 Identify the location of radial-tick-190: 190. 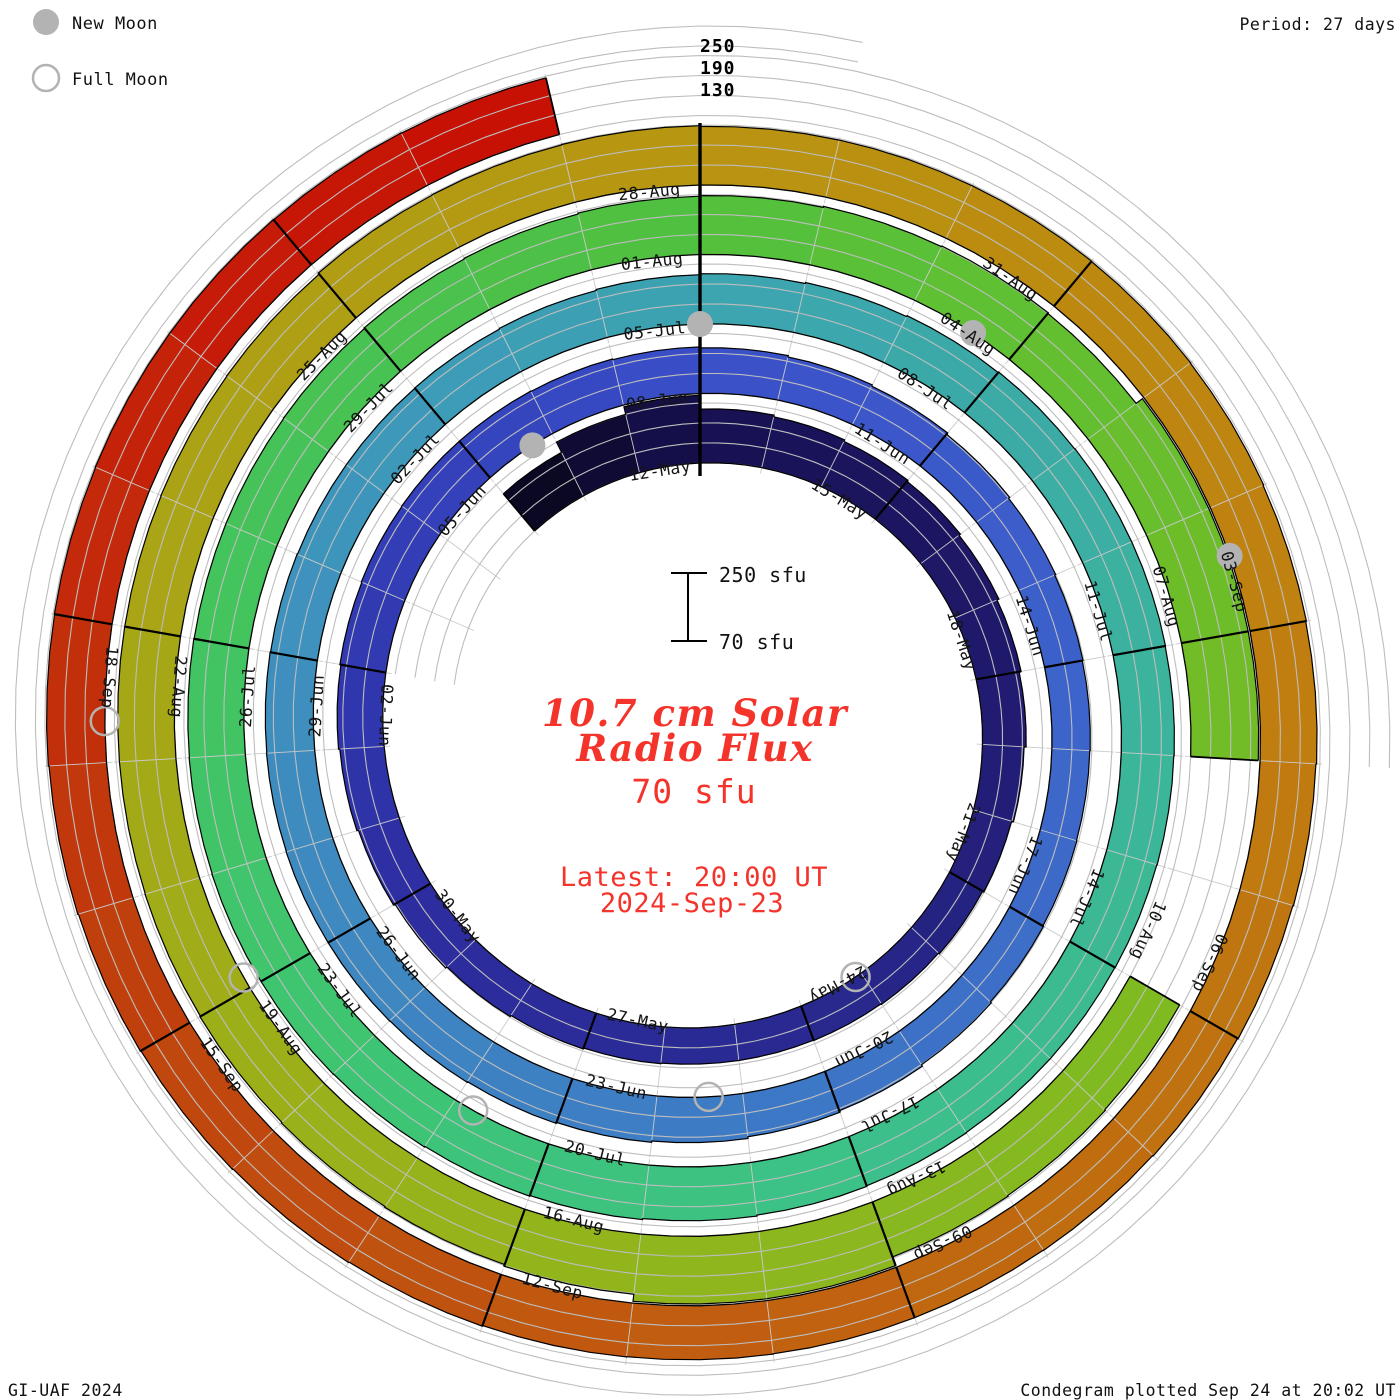
(718, 68).